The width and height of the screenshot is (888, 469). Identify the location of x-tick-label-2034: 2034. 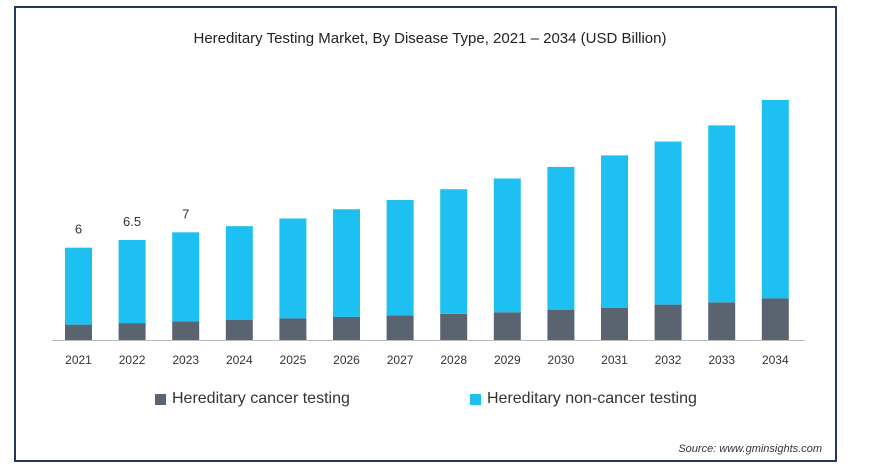
(775, 360).